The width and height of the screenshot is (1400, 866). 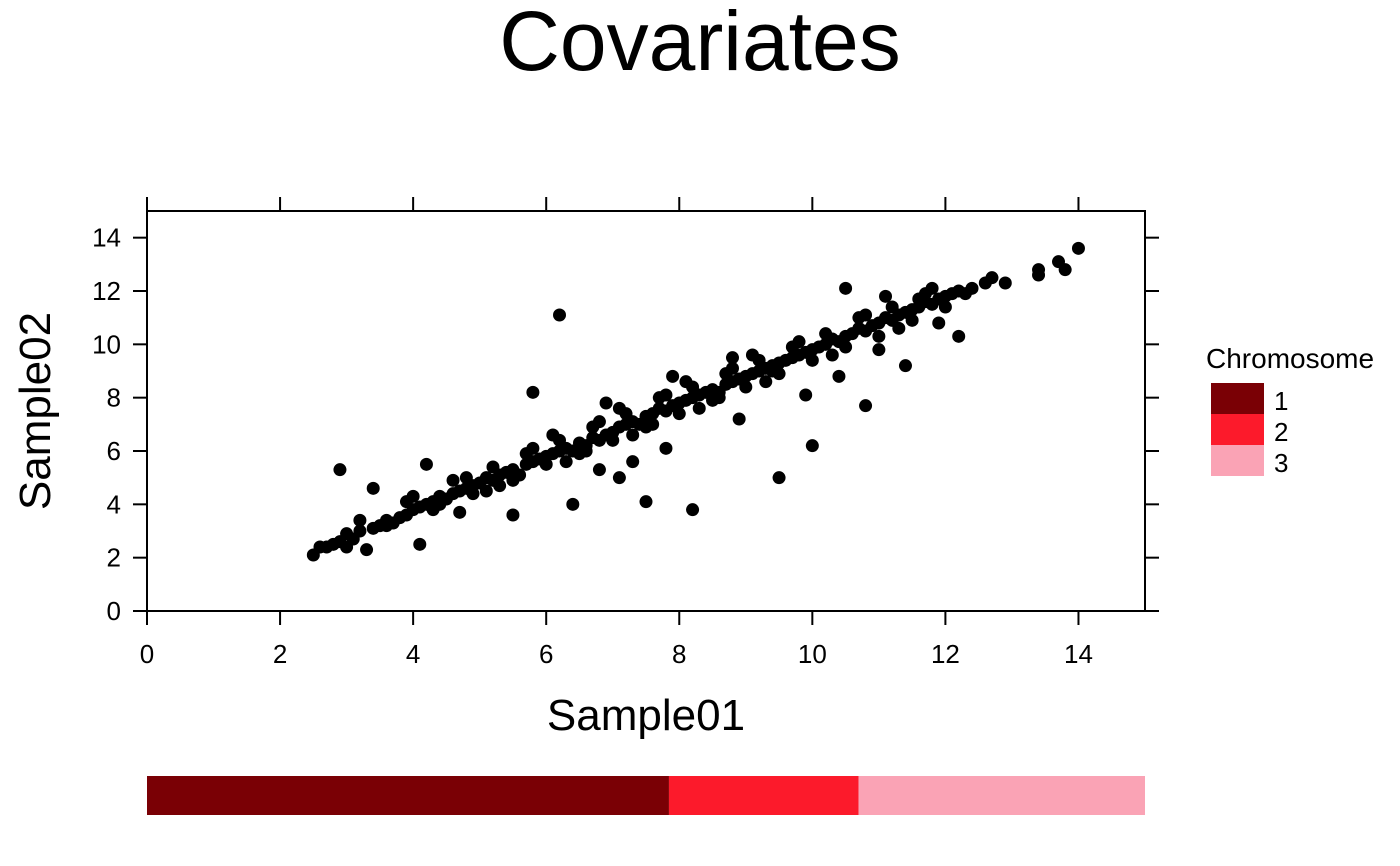 What do you see at coordinates (1290, 410) in the screenshot?
I see `legend: Chromosome 123` at bounding box center [1290, 410].